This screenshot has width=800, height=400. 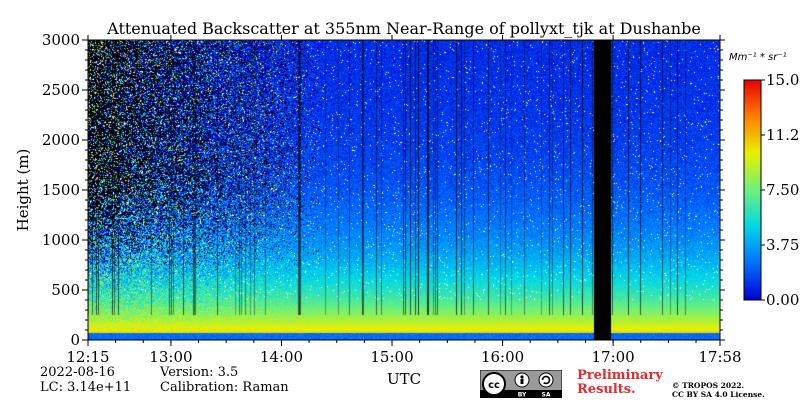 What do you see at coordinates (522, 395) in the screenshot?
I see `svg-text: BY` at bounding box center [522, 395].